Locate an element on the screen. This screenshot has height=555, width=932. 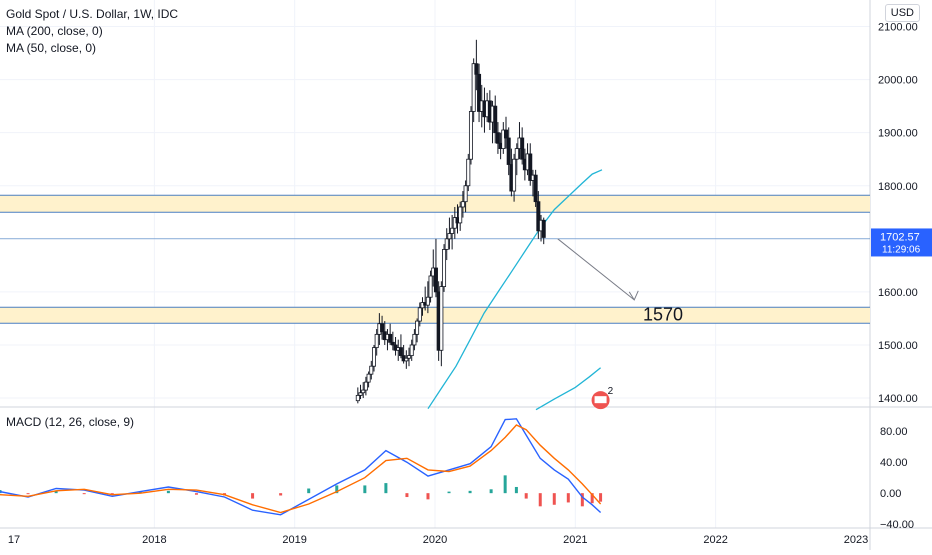
price-tick-label: 1600.00 is located at coordinates (898, 293).